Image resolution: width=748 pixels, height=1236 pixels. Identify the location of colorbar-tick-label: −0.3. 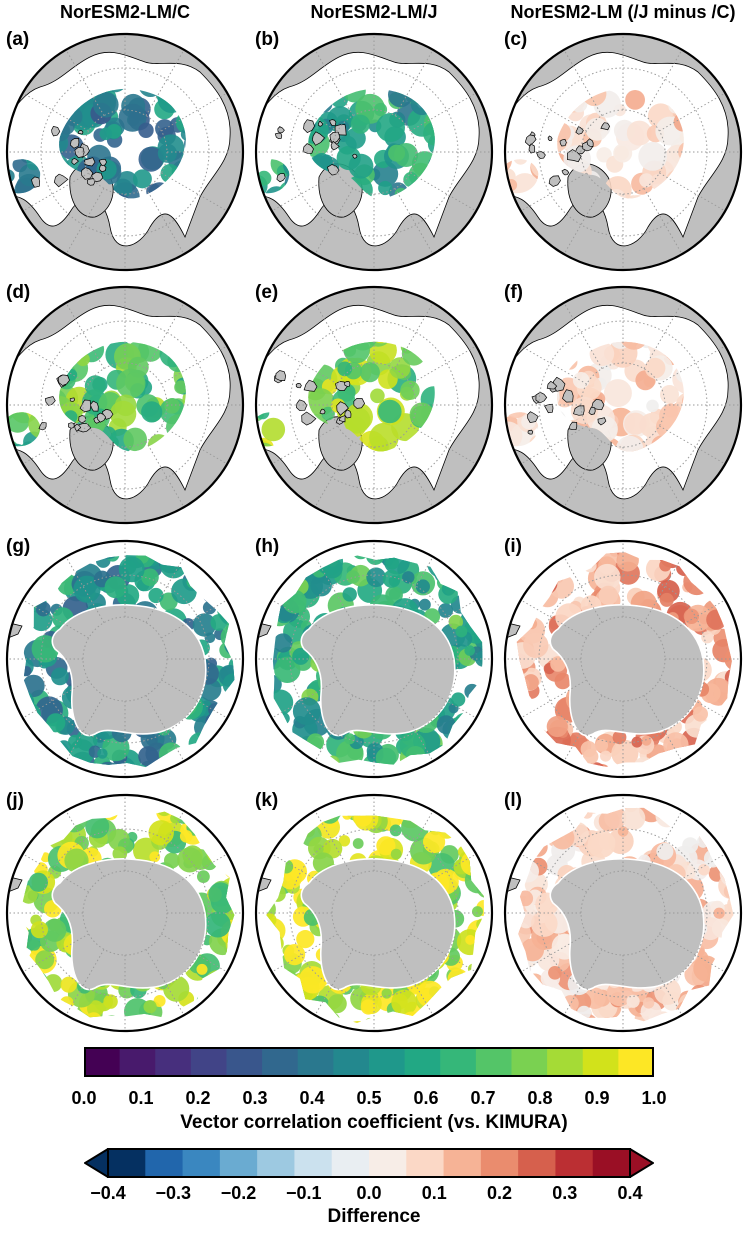
(173, 1193).